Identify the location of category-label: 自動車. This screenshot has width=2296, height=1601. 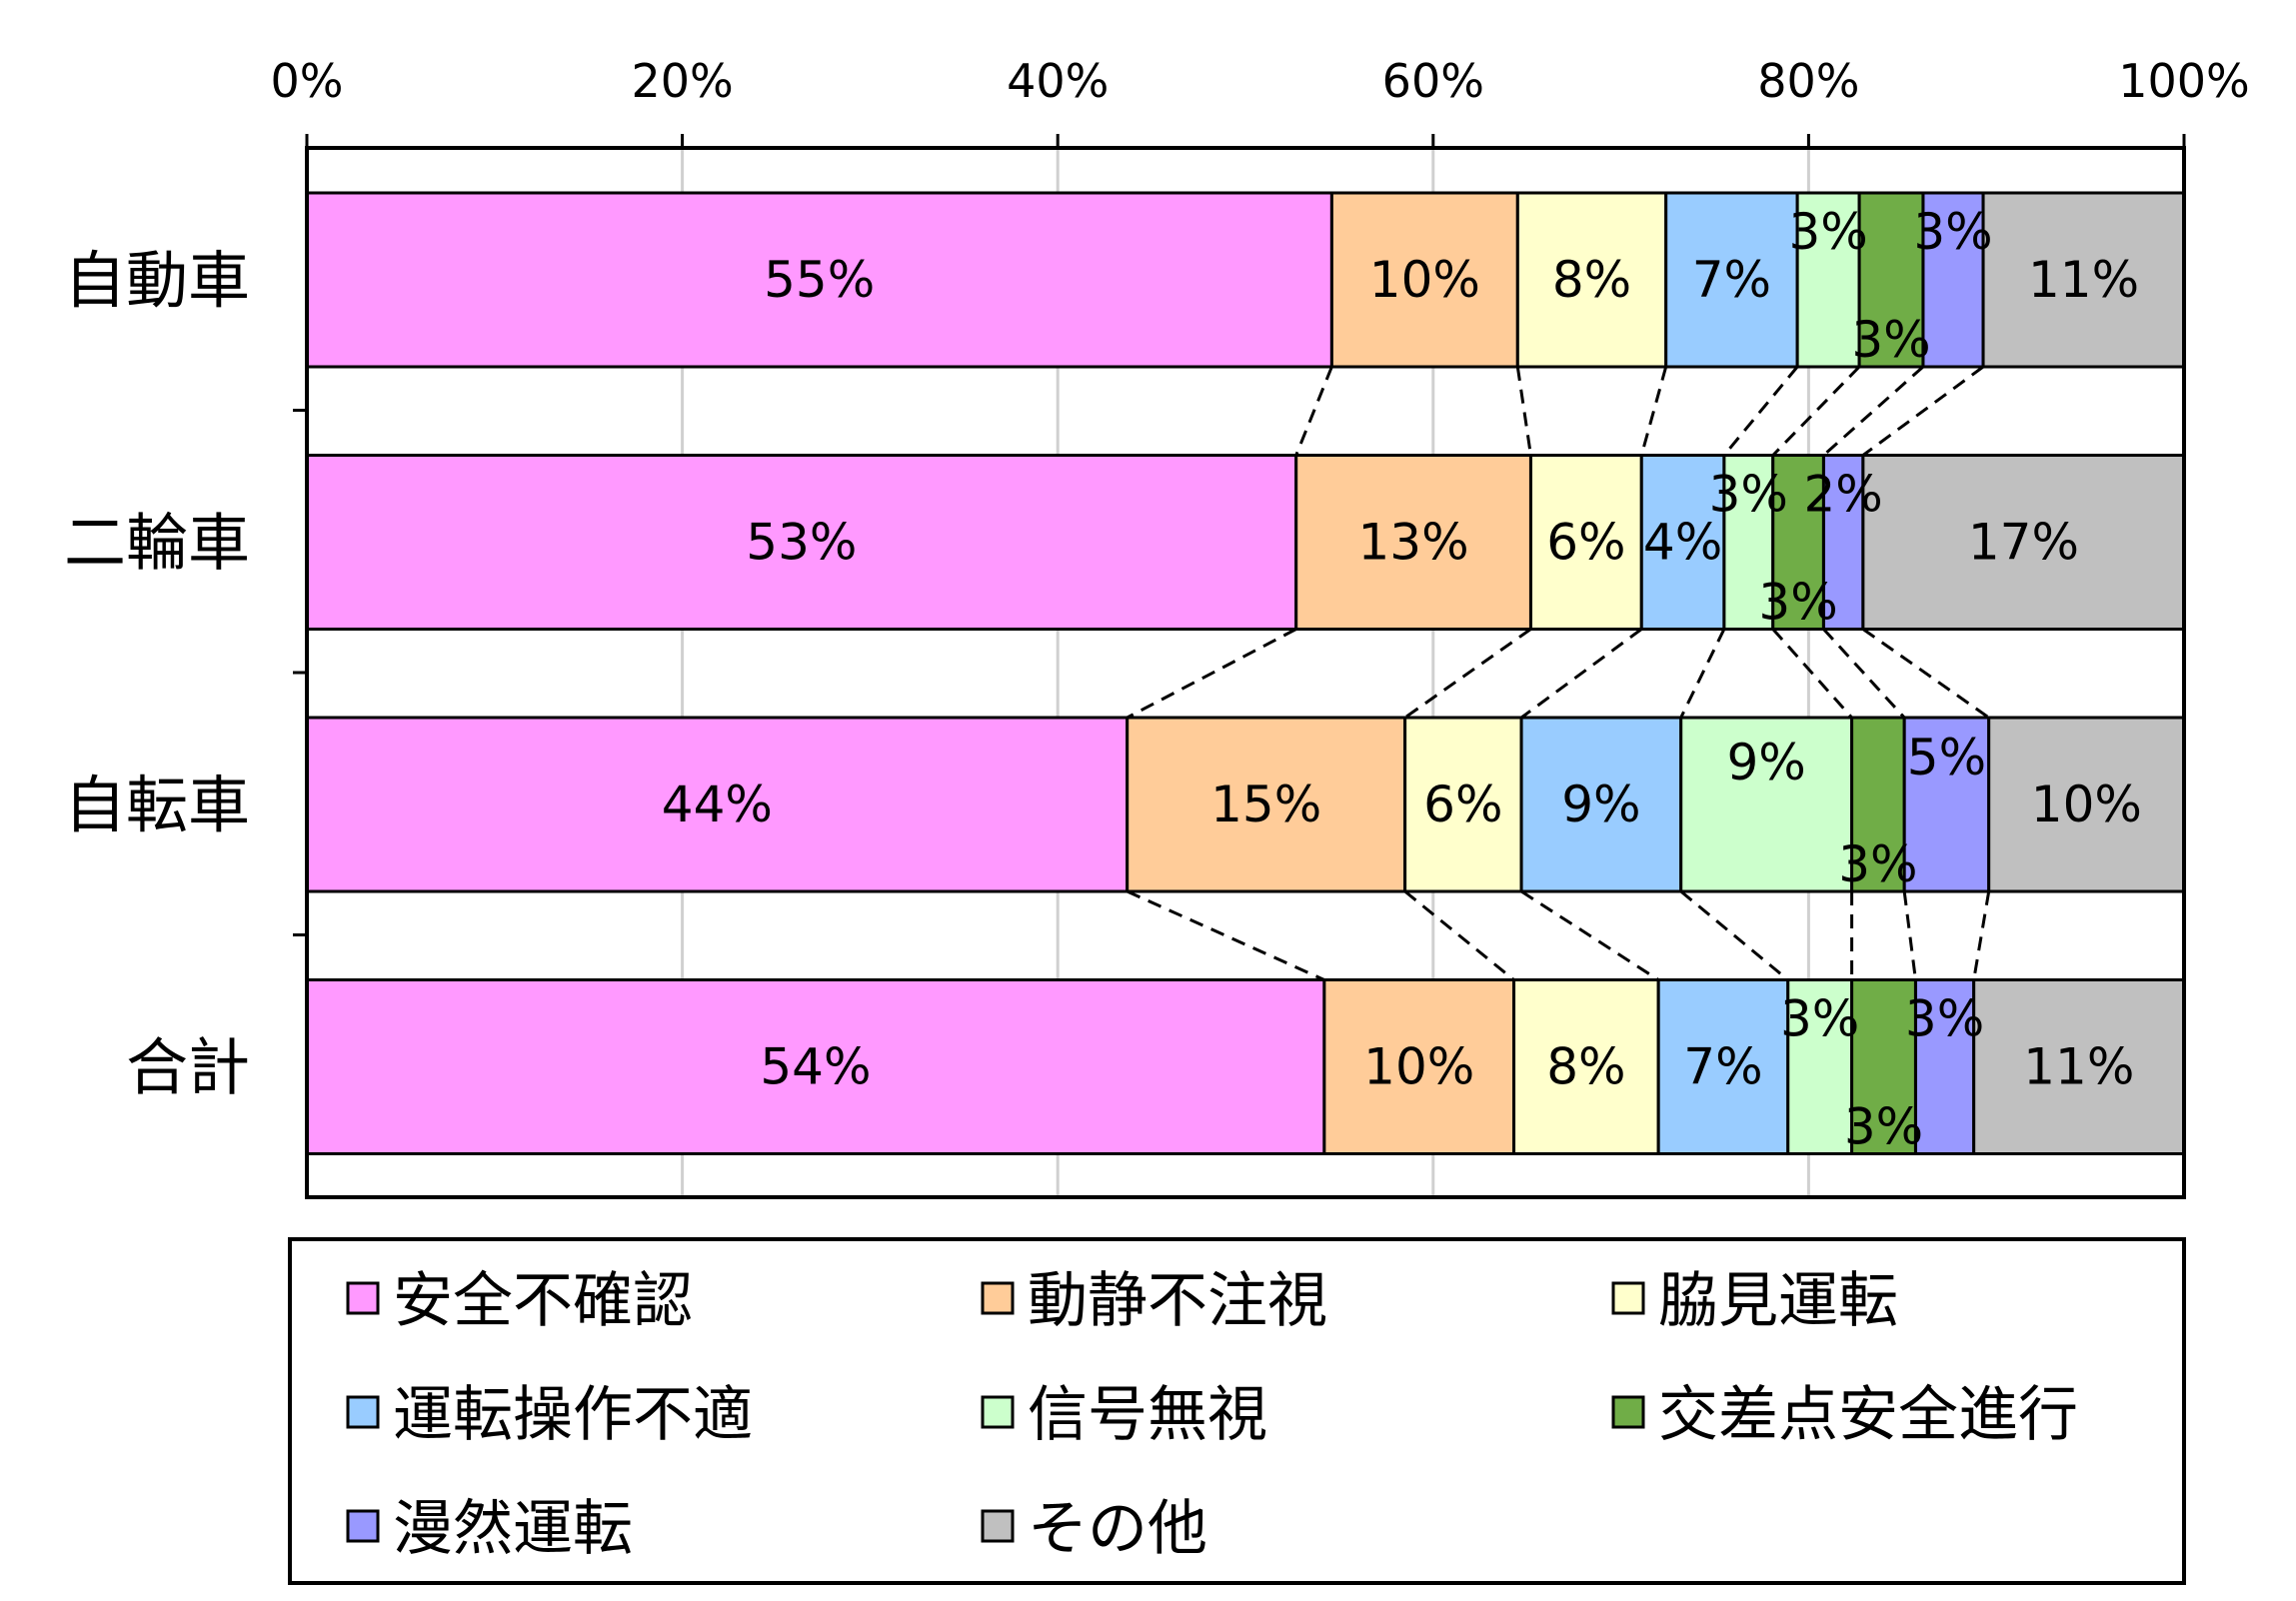
(157, 280).